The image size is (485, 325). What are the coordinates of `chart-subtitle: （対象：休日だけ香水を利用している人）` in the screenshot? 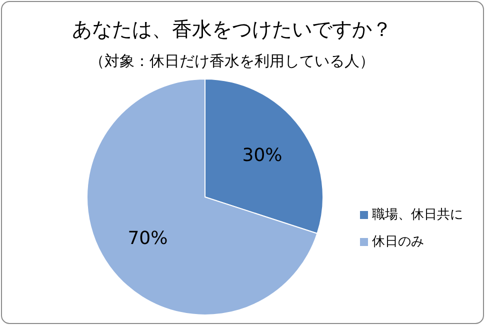 It's located at (232, 61).